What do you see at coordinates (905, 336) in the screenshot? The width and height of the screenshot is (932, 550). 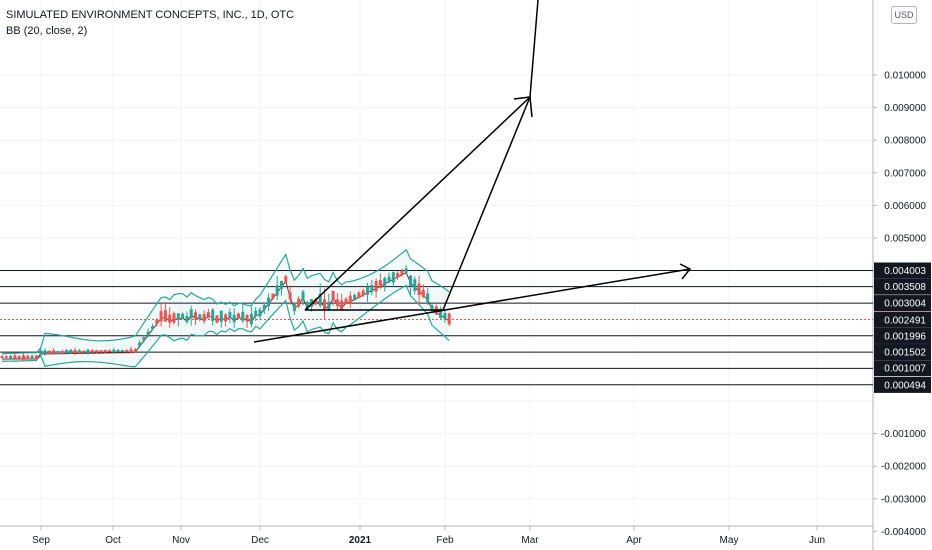 I see `price-tag-label: 0.001996` at bounding box center [905, 336].